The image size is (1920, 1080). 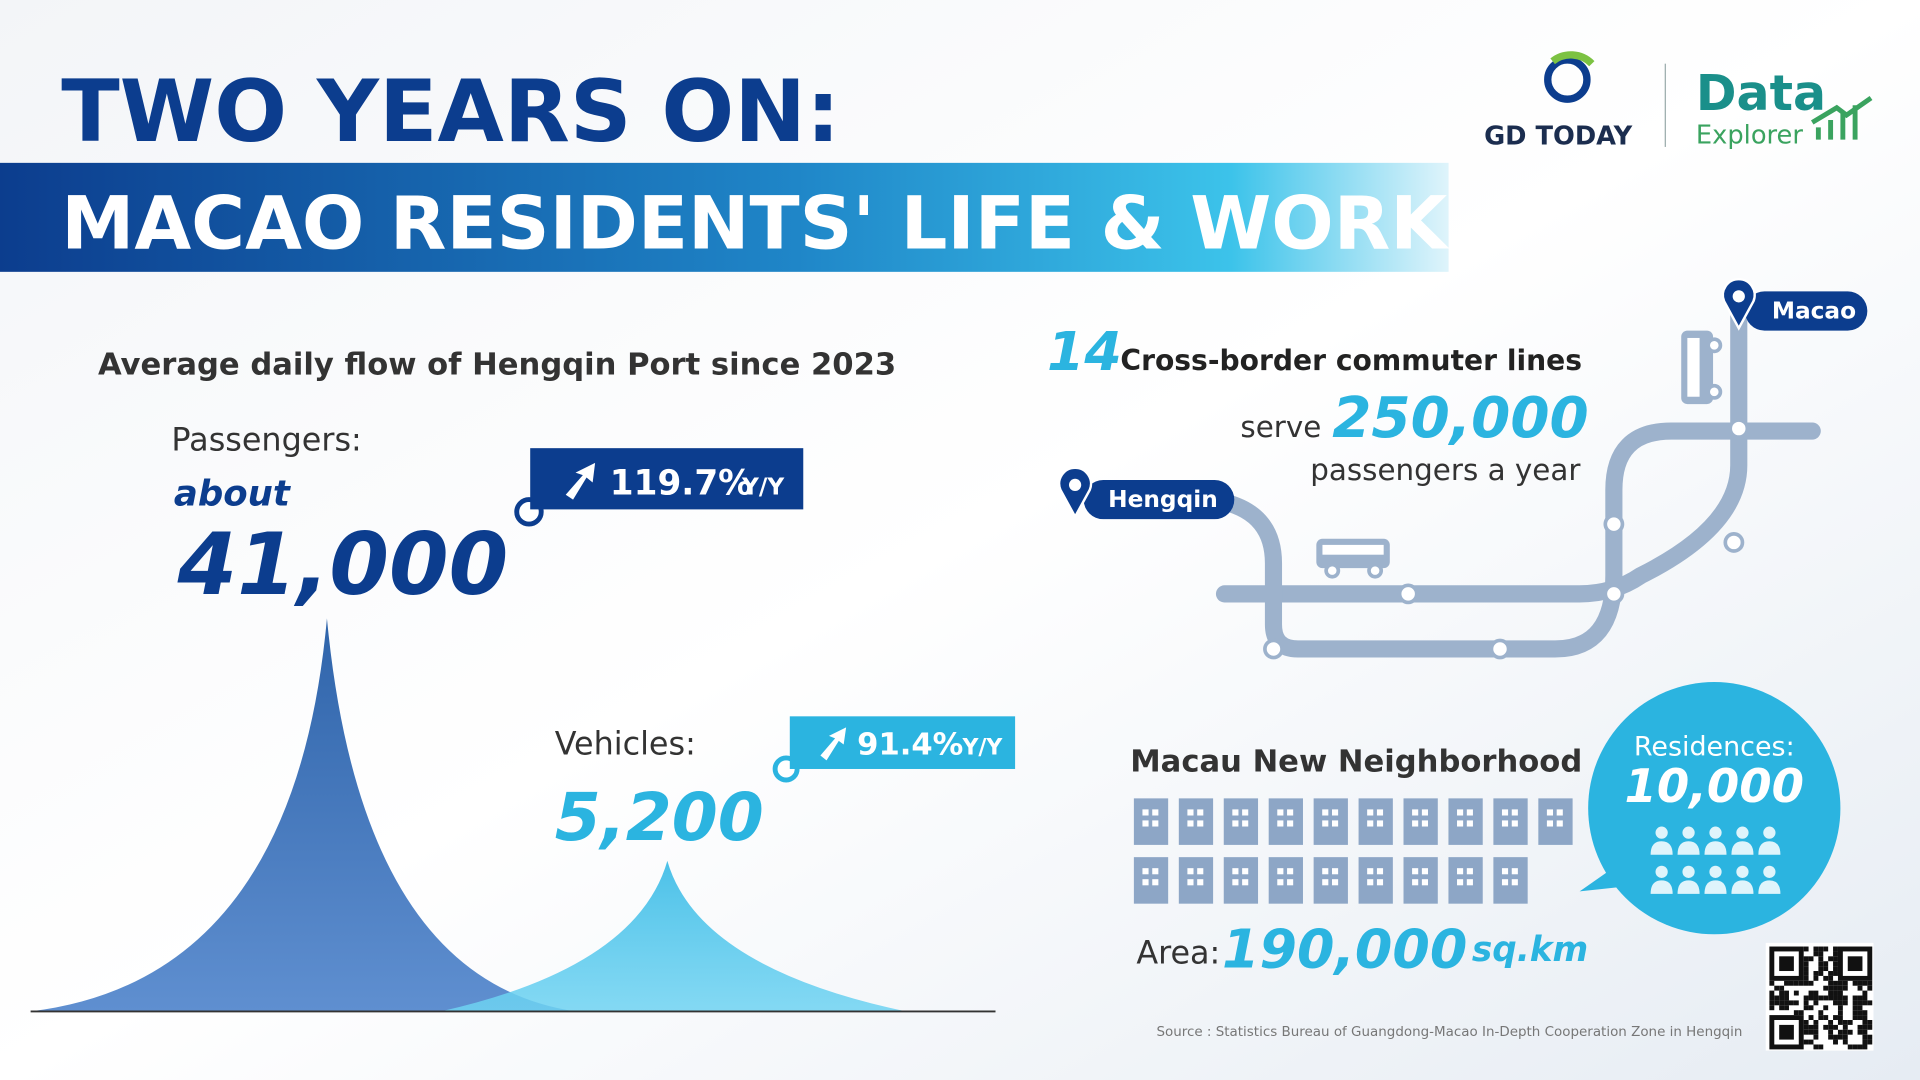 I want to click on buildings, so click(x=1353, y=851).